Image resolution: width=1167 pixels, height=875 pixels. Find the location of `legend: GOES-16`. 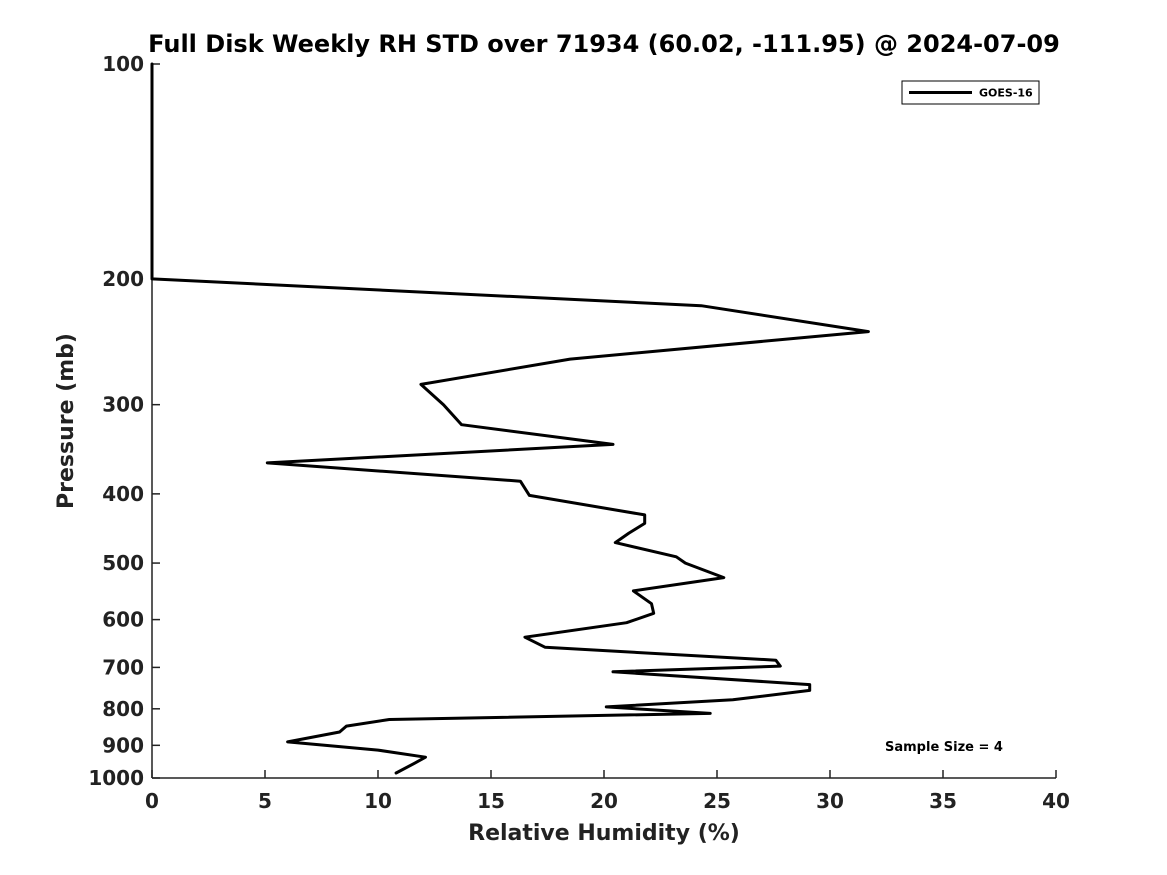

legend: GOES-16 is located at coordinates (970, 92).